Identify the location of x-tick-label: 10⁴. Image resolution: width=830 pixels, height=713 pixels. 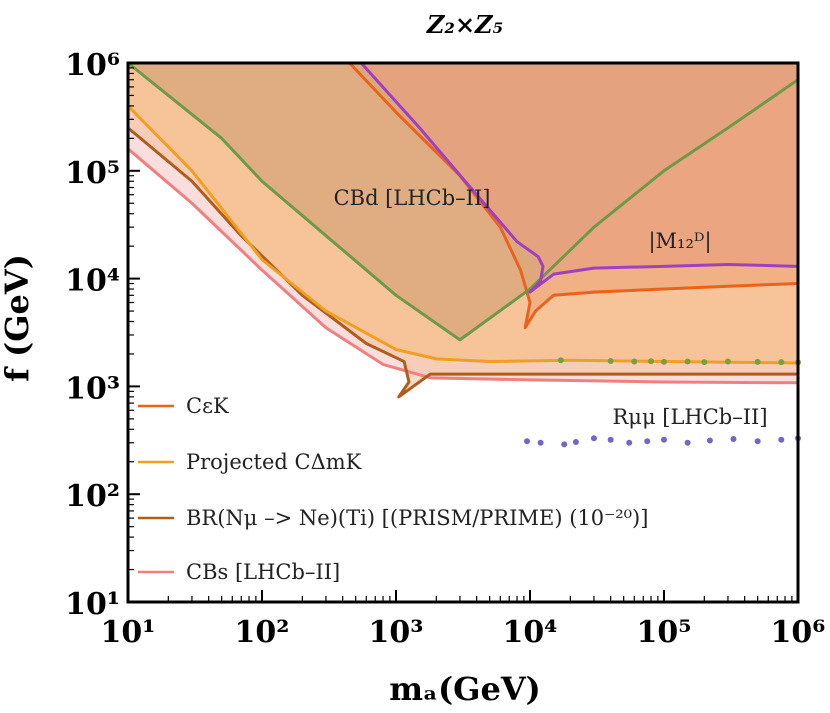
(530, 632).